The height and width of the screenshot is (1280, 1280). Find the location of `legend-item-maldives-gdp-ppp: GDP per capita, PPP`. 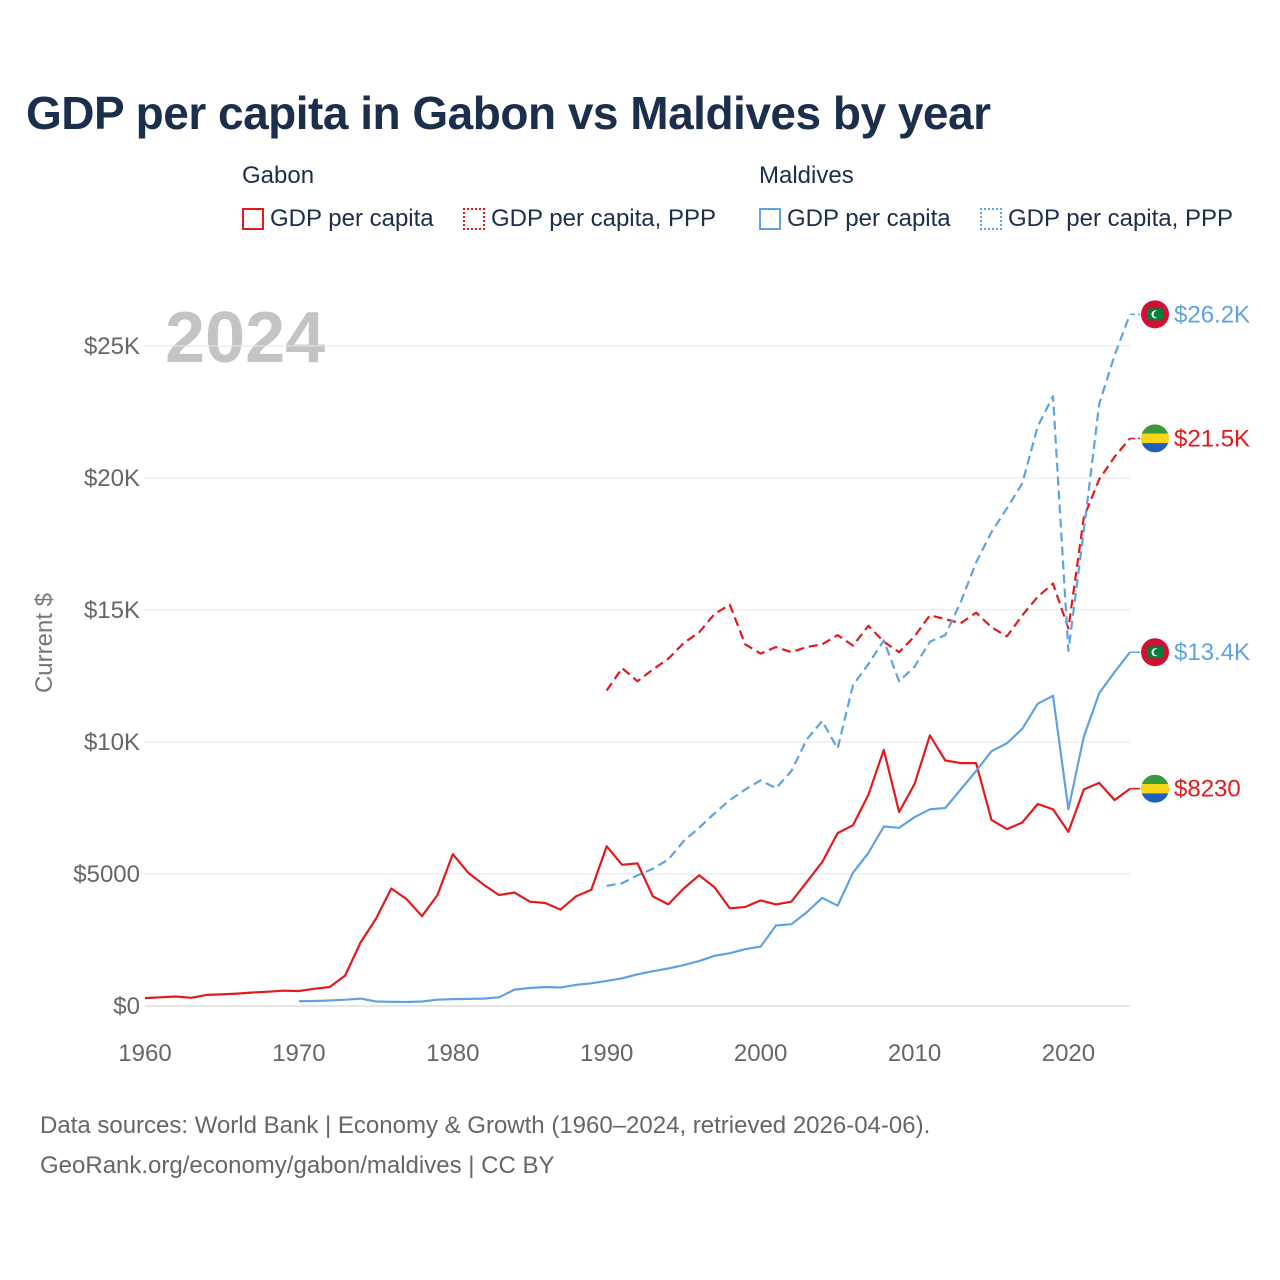

legend-item-maldives-gdp-ppp: GDP per capita, PPP is located at coordinates (1106, 219).